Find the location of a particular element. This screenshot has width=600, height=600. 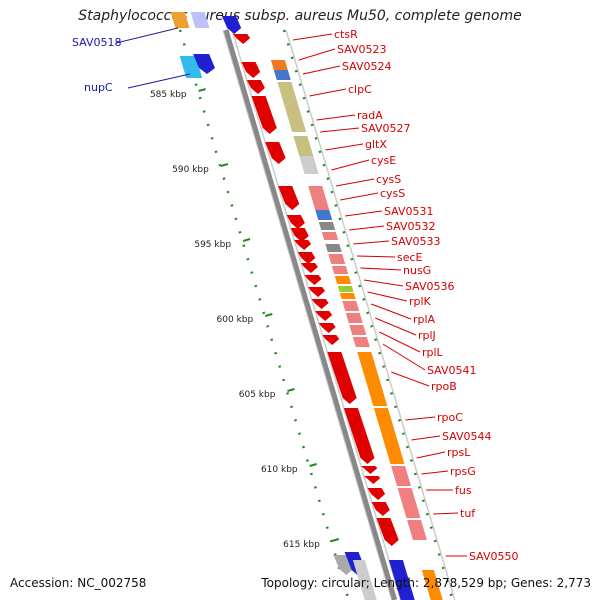

gene-label-red: SAV0527 is located at coordinates (386, 128).